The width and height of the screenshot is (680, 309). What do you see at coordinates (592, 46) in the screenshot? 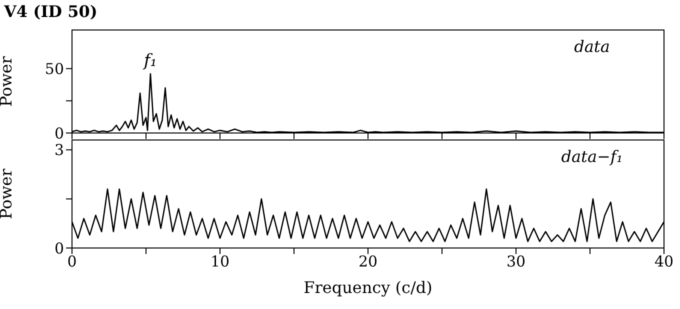
I see `annotation: data` at bounding box center [592, 46].